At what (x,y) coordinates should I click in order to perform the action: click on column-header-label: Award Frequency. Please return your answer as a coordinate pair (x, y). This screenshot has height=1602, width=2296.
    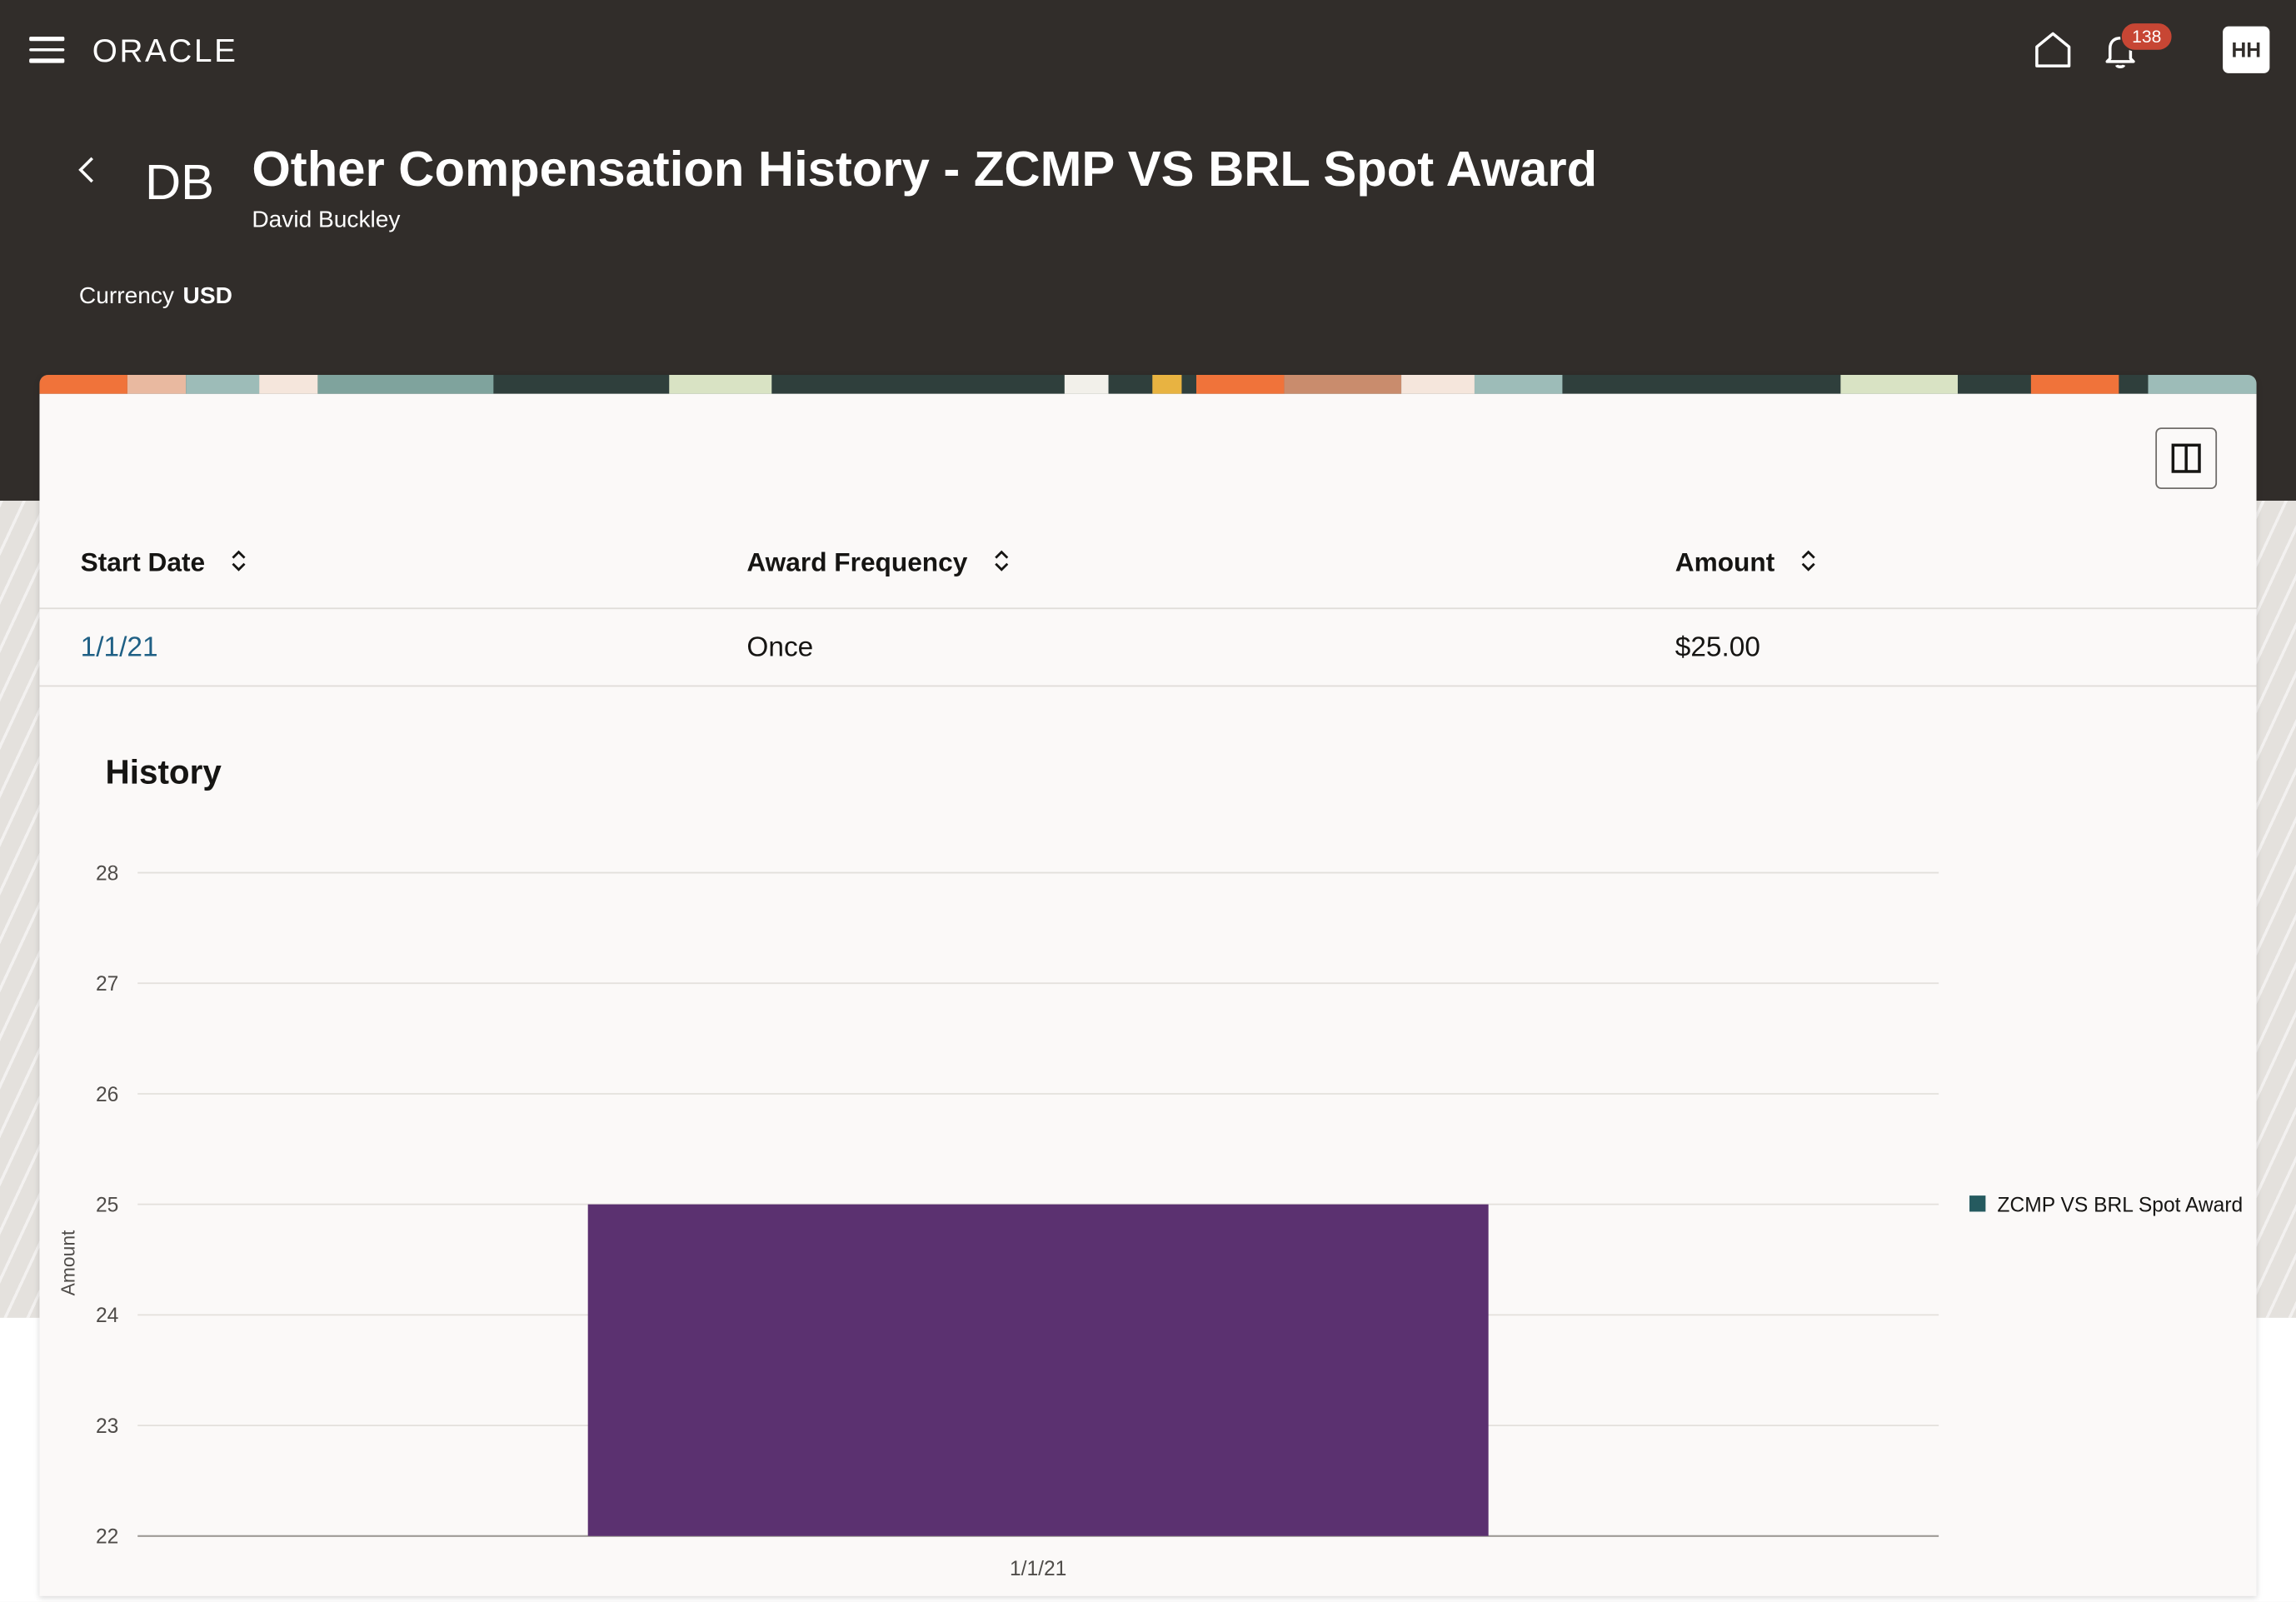
    Looking at the image, I should click on (857, 562).